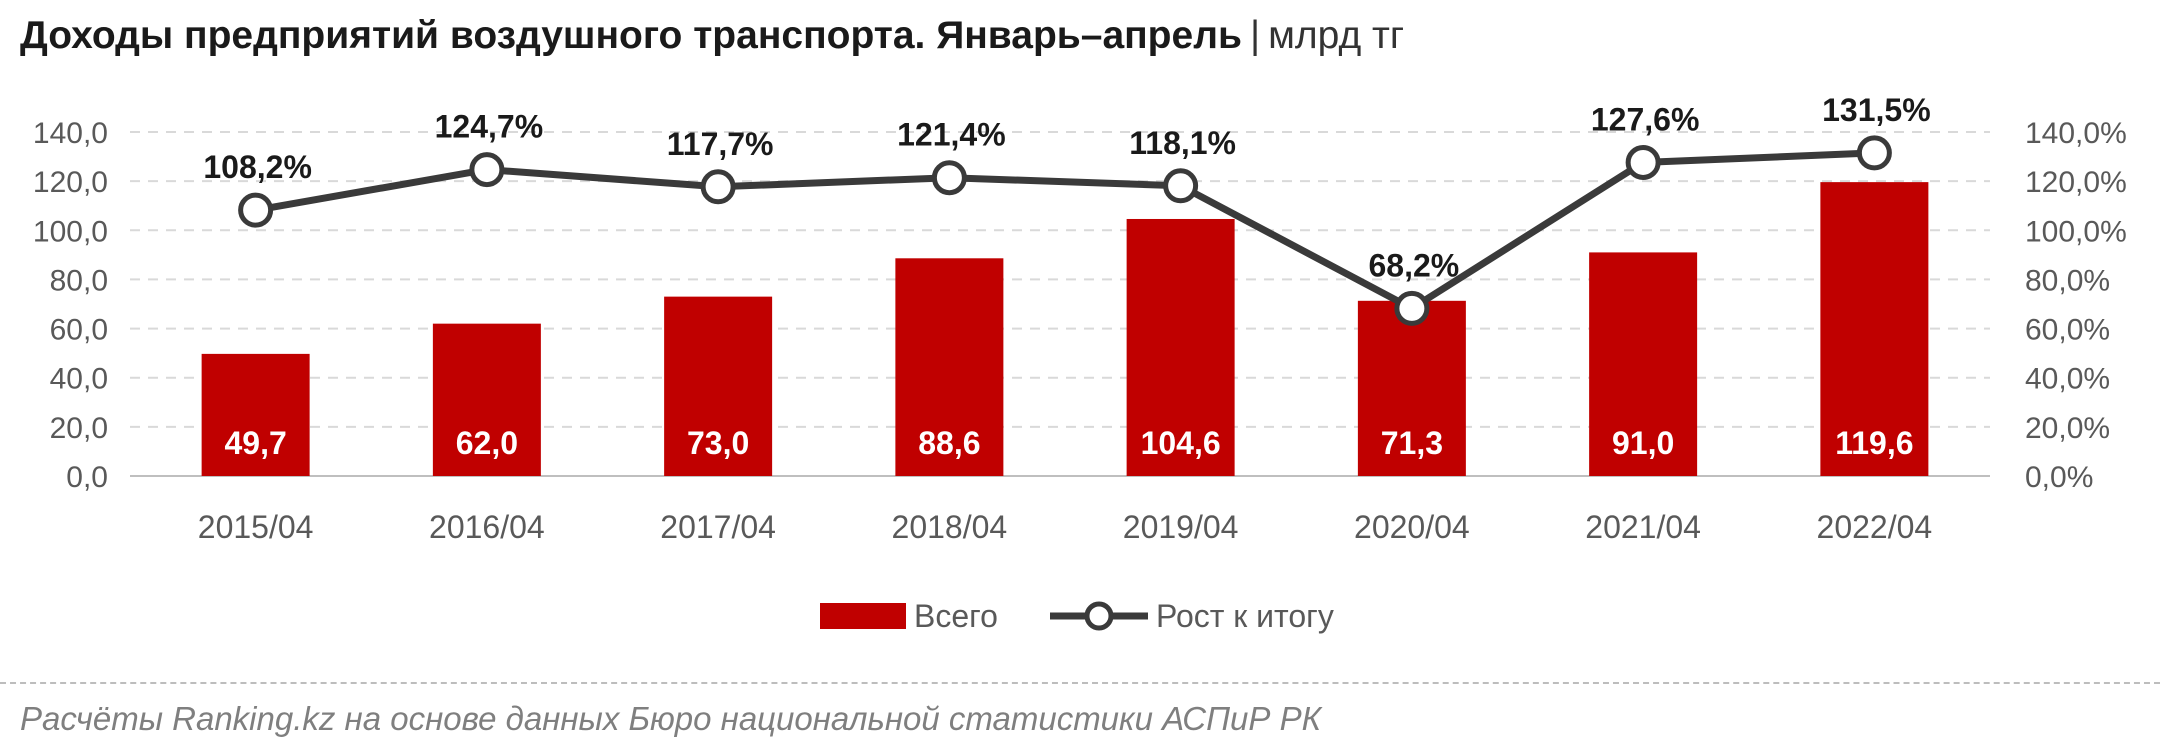 This screenshot has height=754, width=2160. What do you see at coordinates (489, 127) in the screenshot?
I see `line-value-label: 124,7%` at bounding box center [489, 127].